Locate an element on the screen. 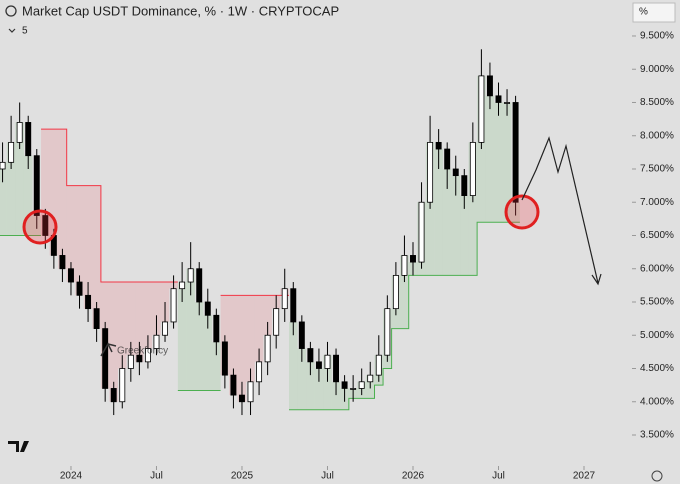 This screenshot has height=484, width=680. indicator-label: 5 is located at coordinates (25, 31).